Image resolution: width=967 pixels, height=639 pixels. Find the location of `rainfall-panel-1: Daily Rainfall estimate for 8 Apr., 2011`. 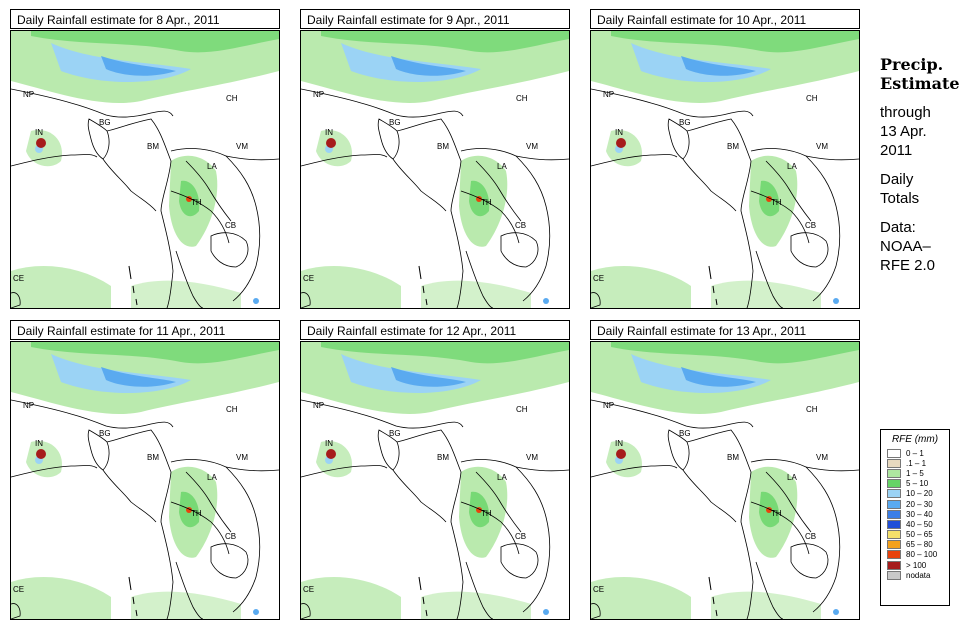

rainfall-panel-1: Daily Rainfall estimate for 8 Apr., 2011 is located at coordinates (145, 159).